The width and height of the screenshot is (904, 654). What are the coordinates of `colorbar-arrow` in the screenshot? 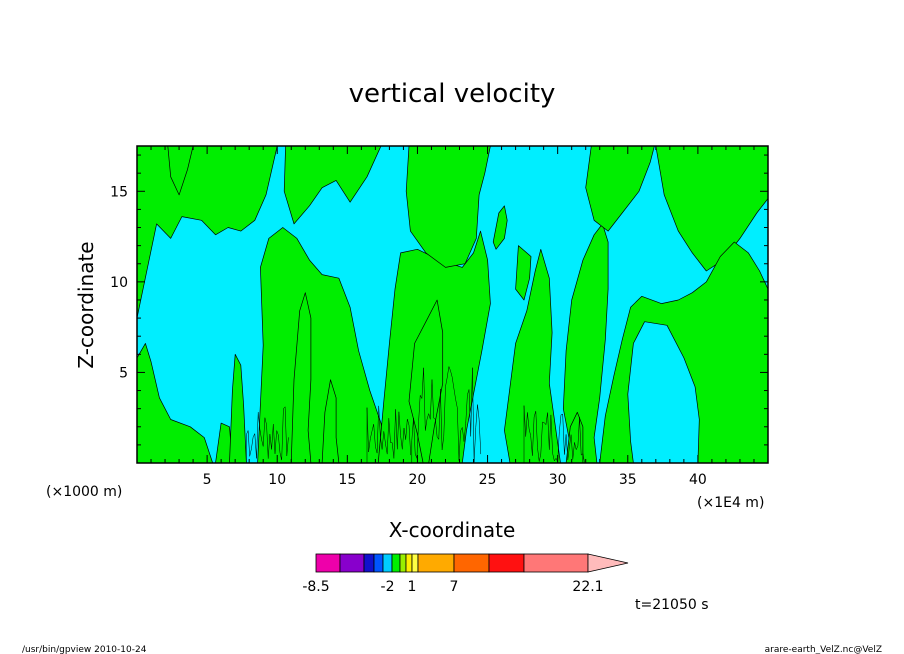 It's located at (608, 563).